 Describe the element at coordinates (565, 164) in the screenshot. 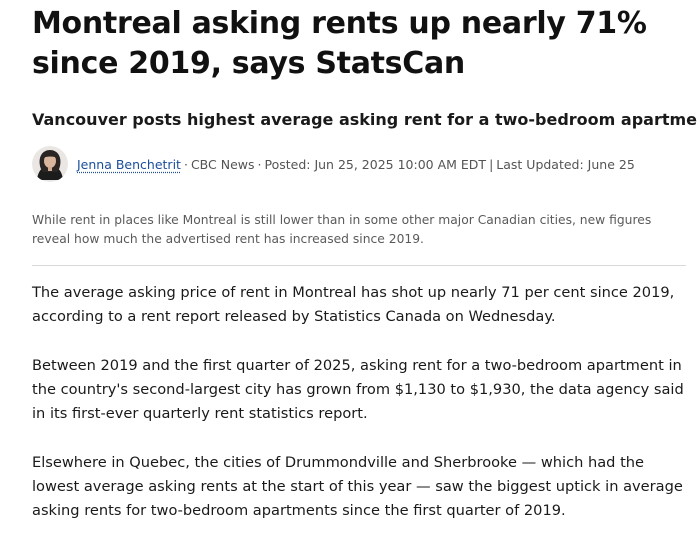

I see `updated-timestamp: Last Updated: June 25` at that location.